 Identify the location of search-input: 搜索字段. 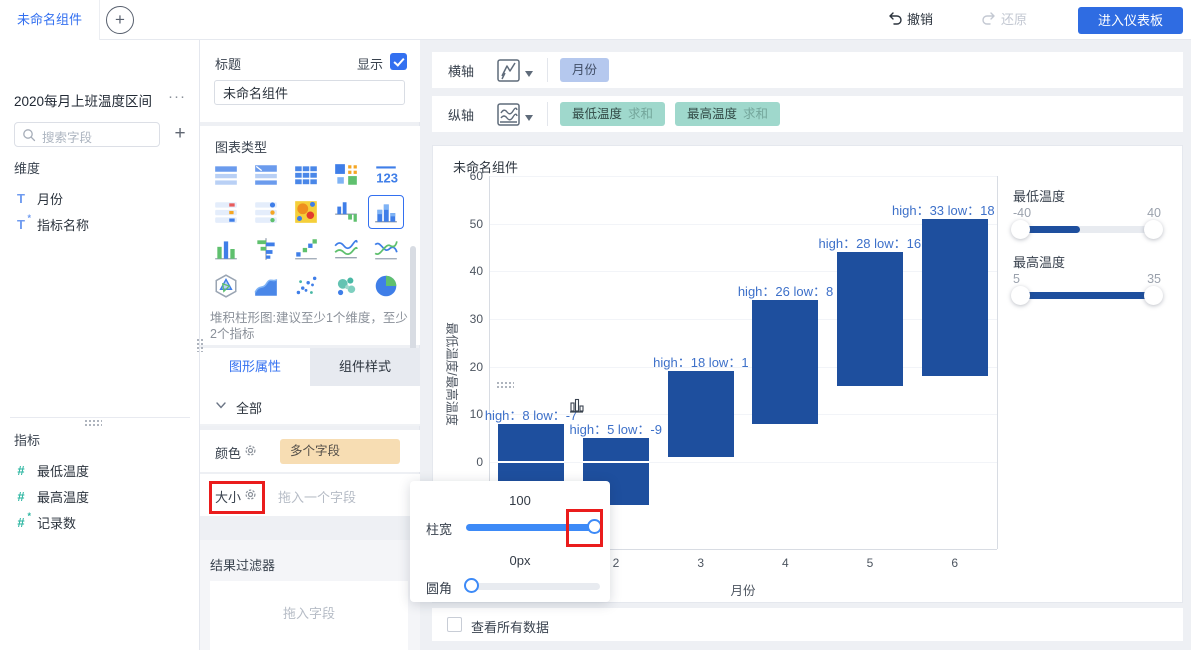
(87, 134).